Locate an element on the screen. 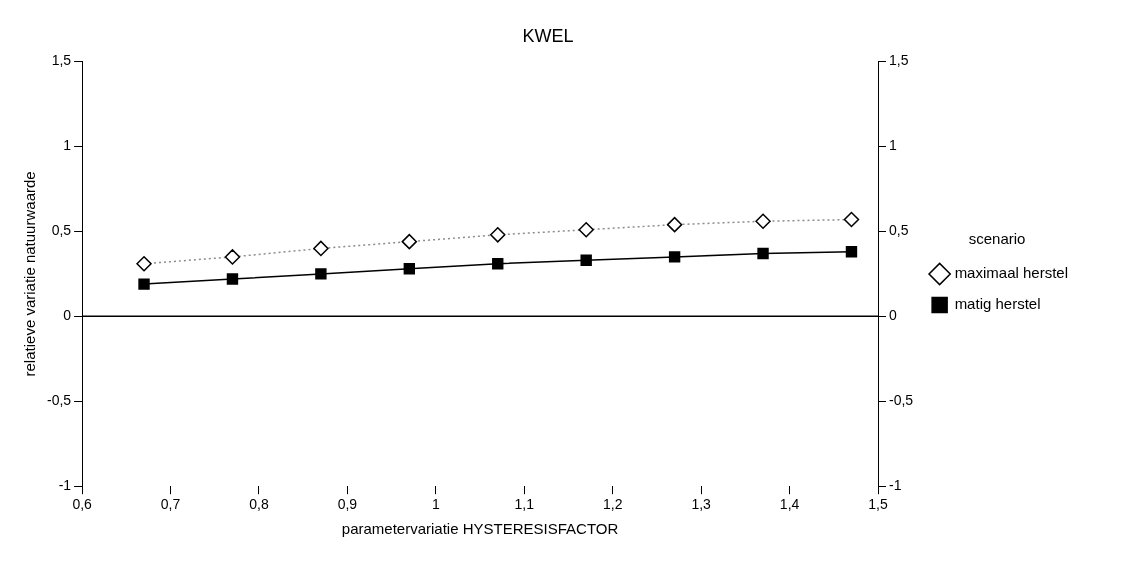  y2-tick-label: -0,5 is located at coordinates (901, 400).